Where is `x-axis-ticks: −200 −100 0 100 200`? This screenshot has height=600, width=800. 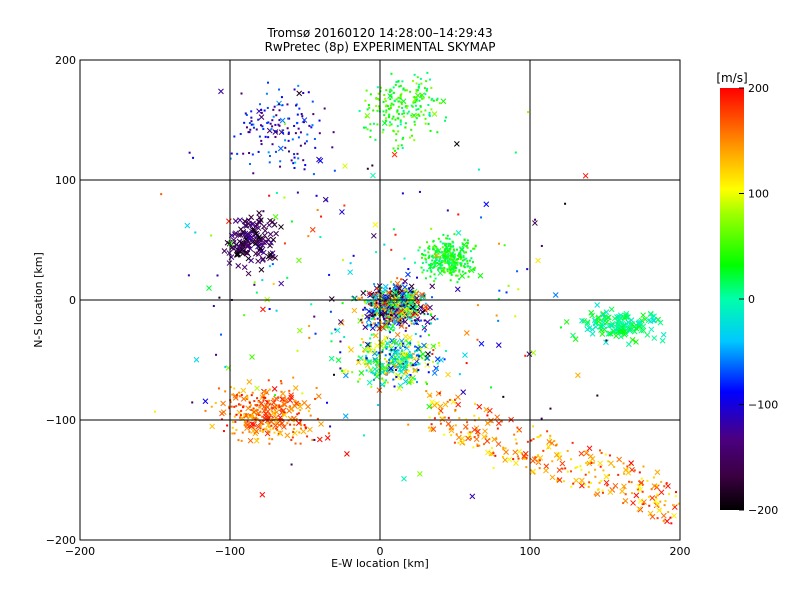
x-axis-ticks: −200 −100 0 100 200 is located at coordinates (378, 551).